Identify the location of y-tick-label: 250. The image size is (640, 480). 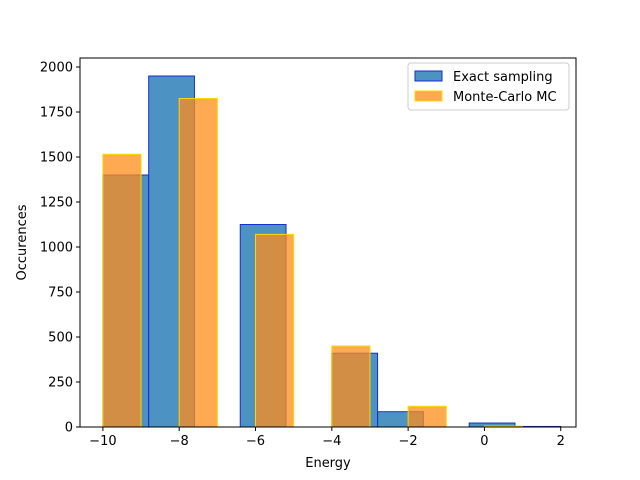
(60, 383).